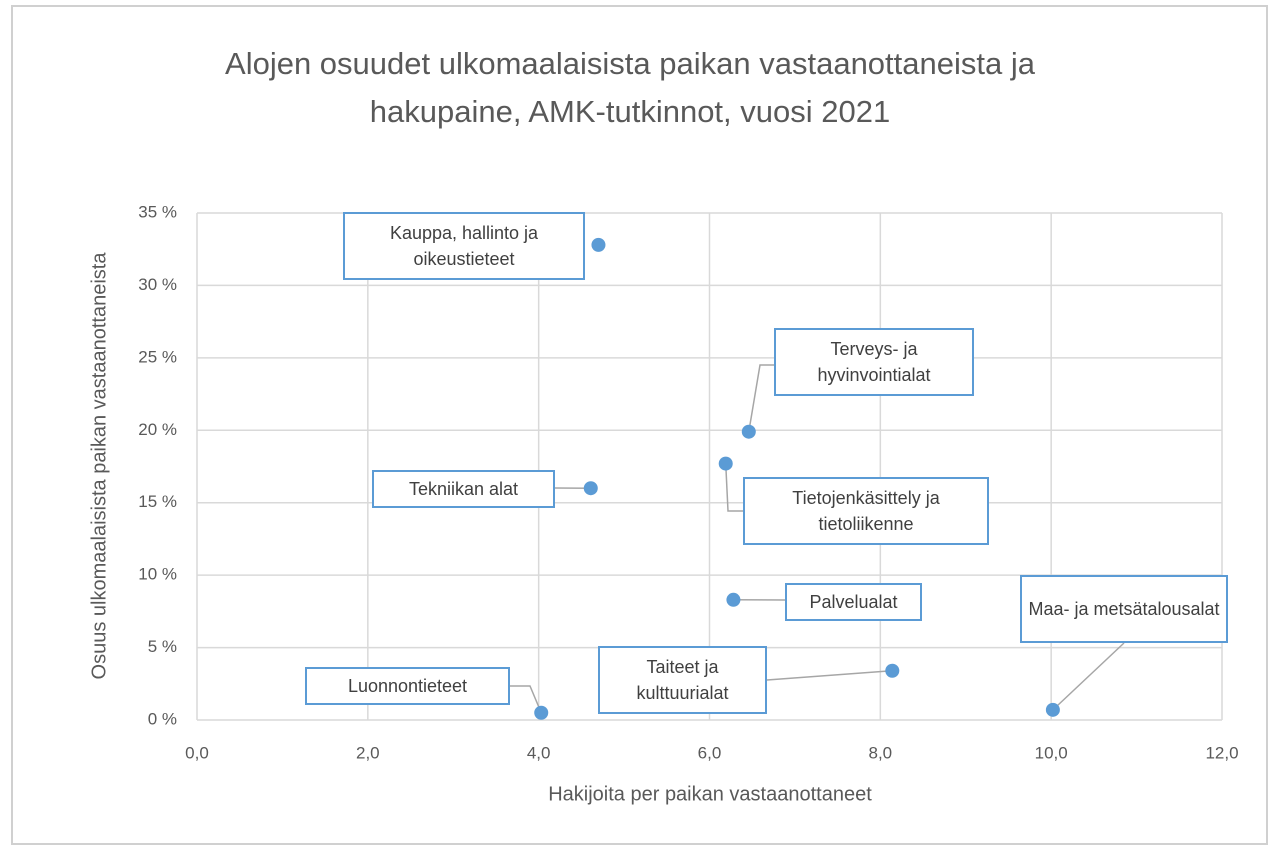  I want to click on point-label: Maa- ja metsätalousalat, so click(1124, 609).